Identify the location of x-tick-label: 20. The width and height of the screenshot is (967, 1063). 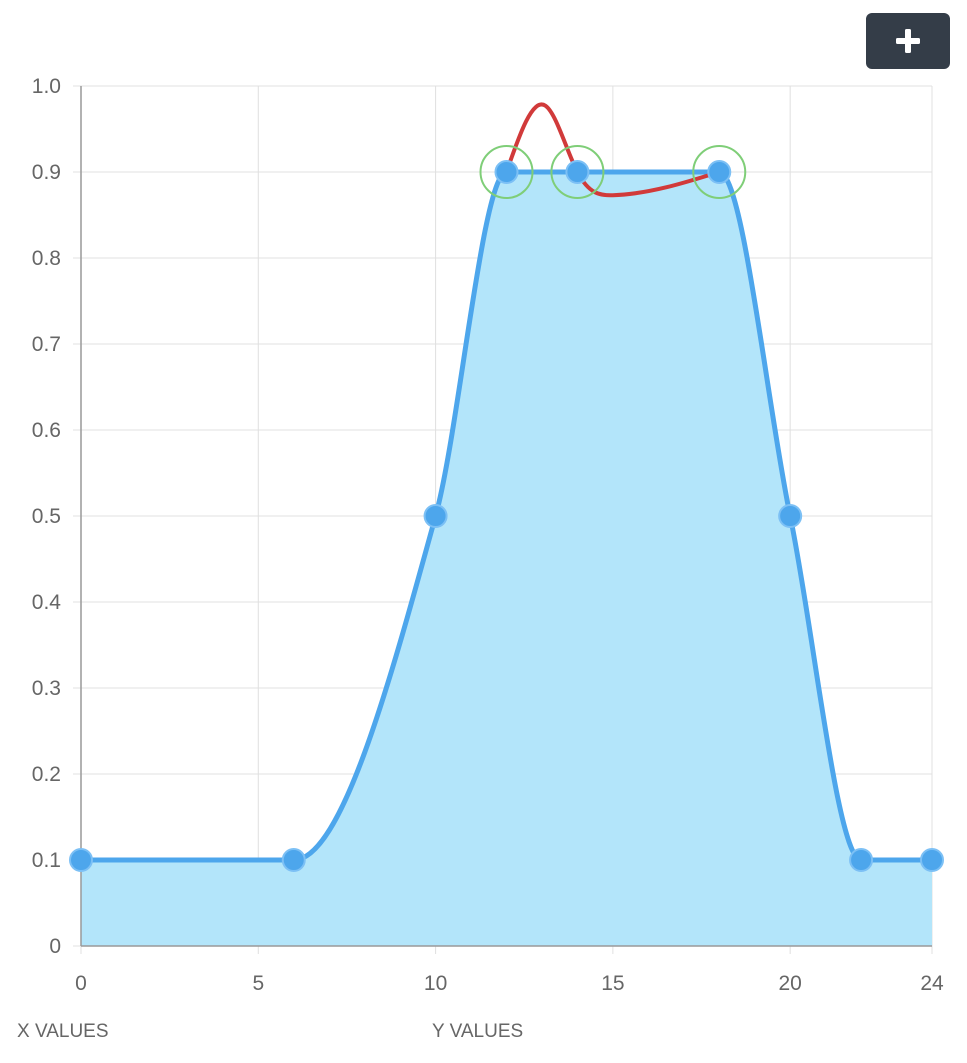
(789, 983).